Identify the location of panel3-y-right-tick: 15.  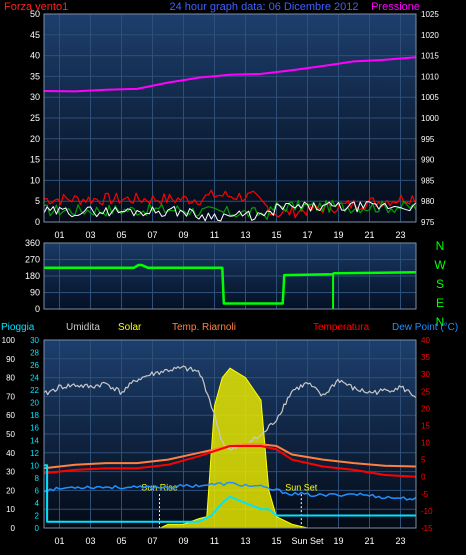
(425, 425).